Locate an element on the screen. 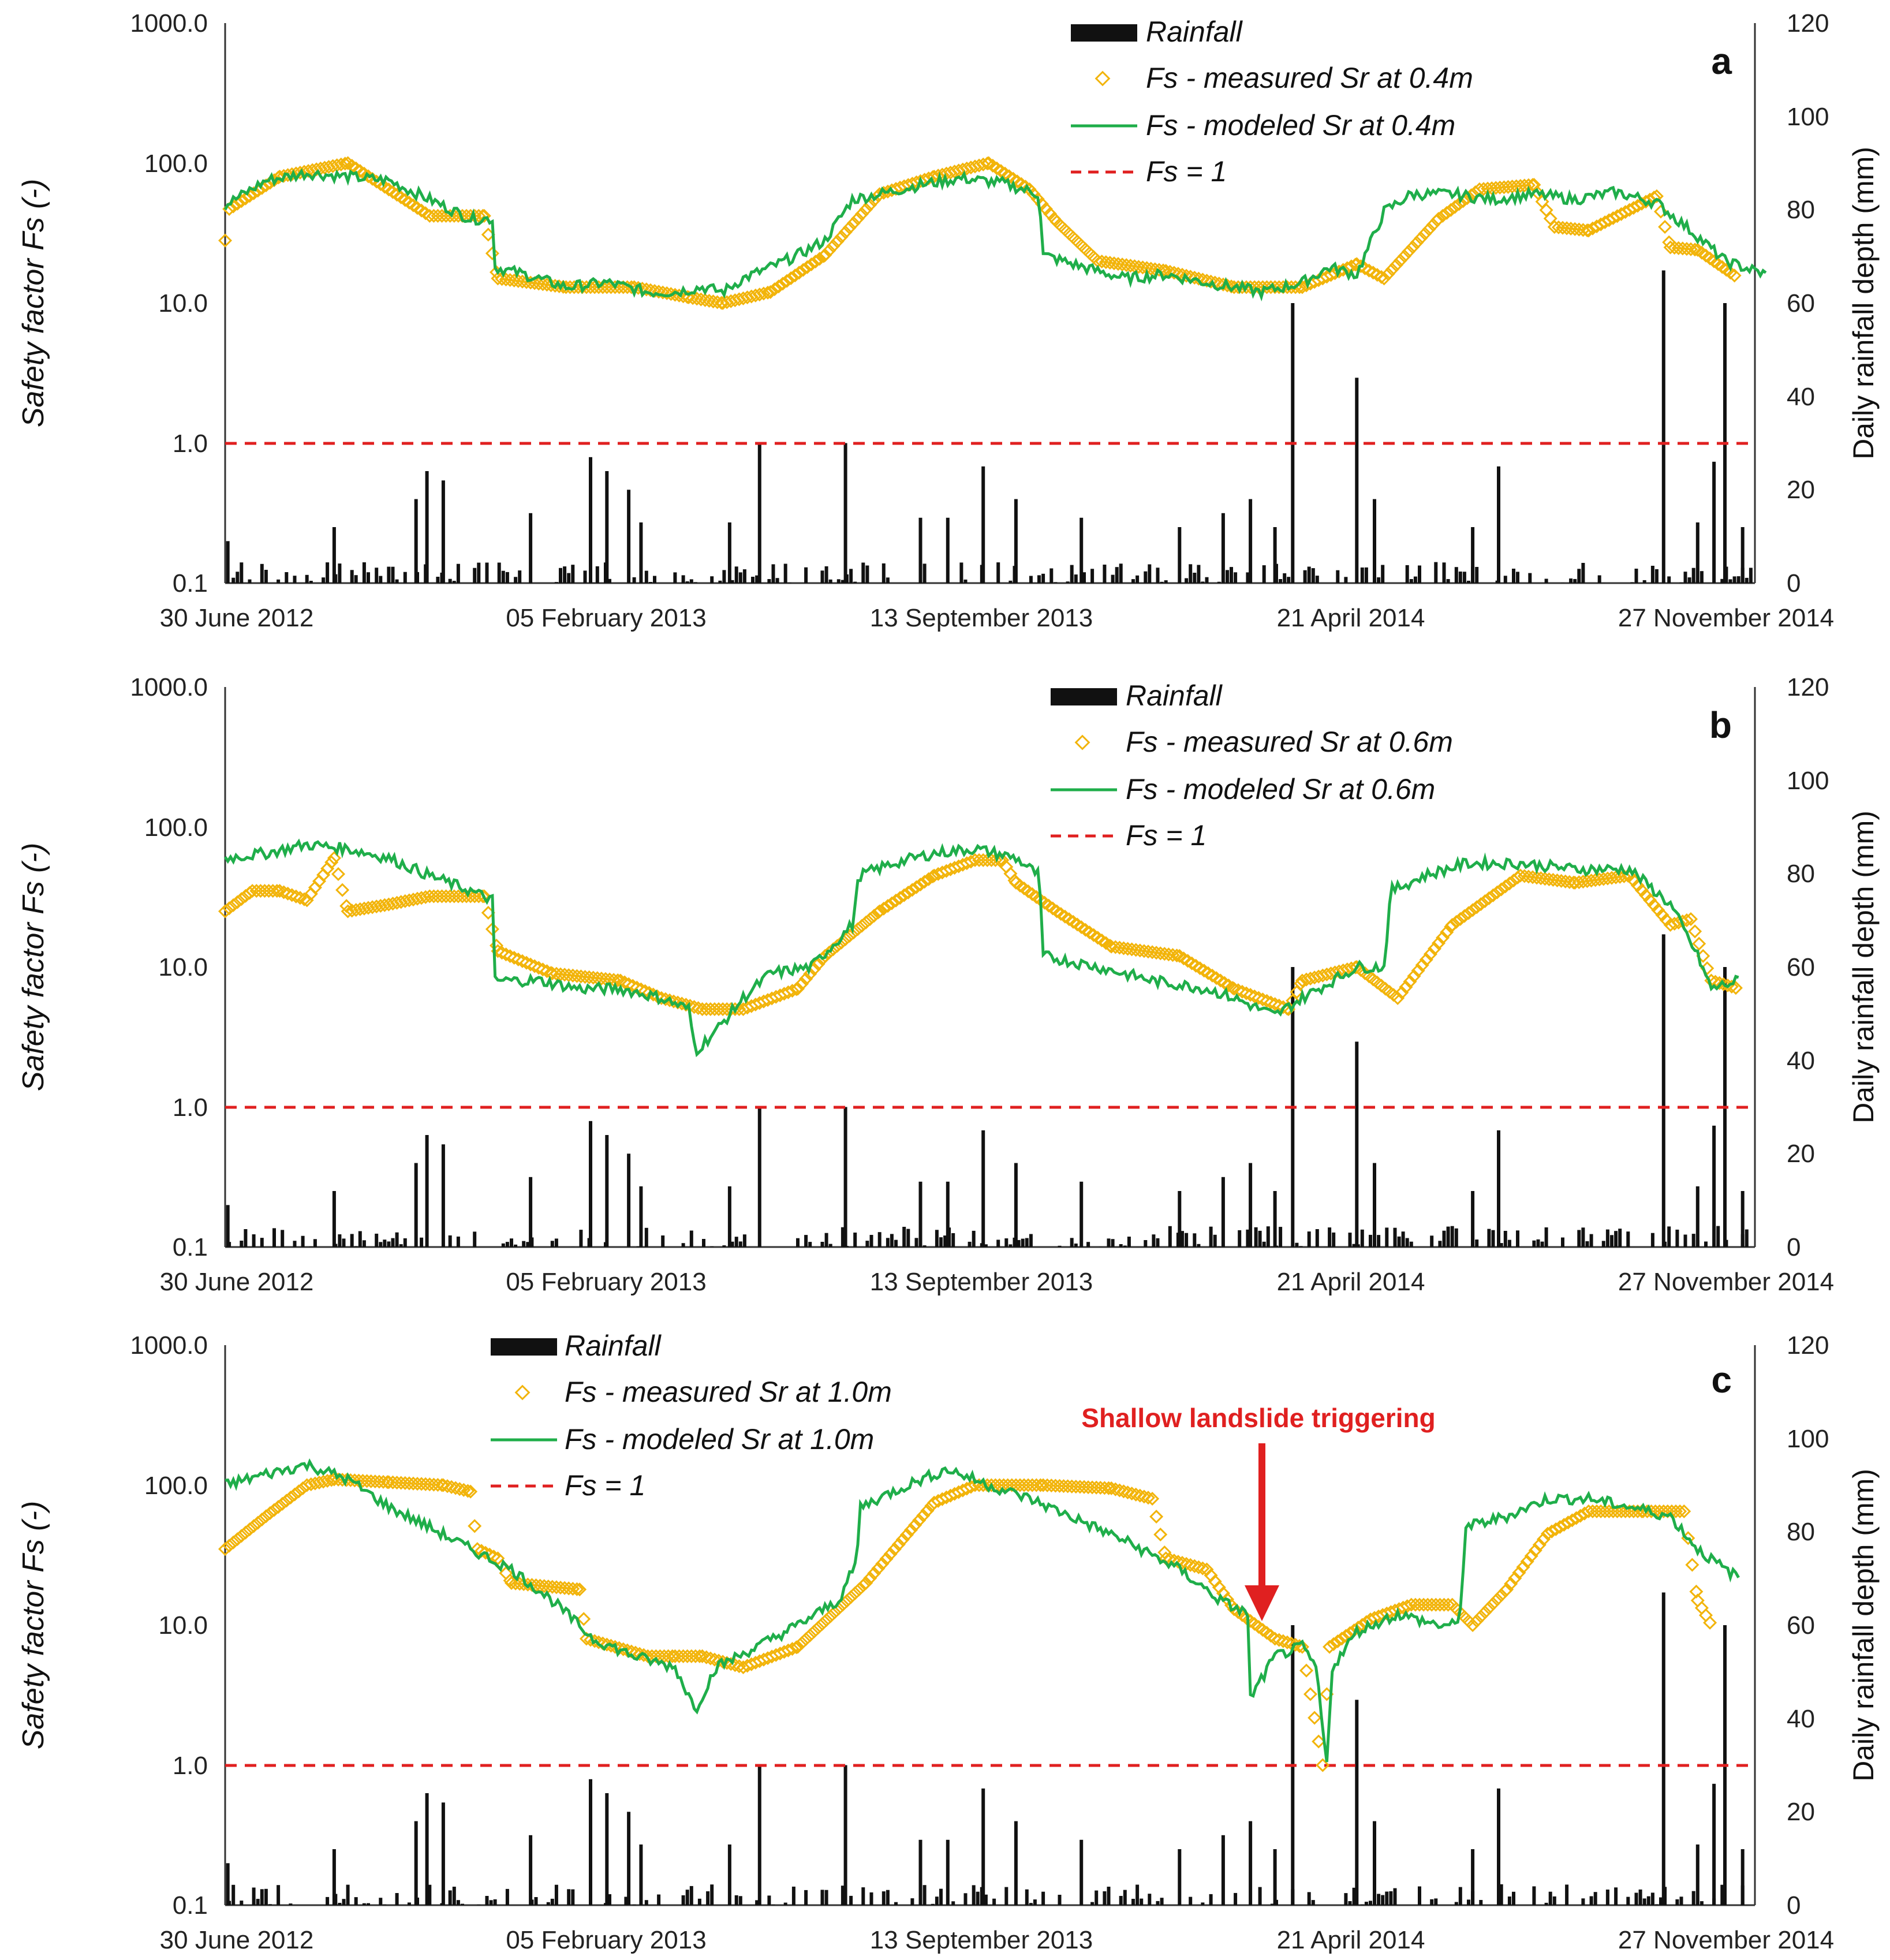 The image size is (1890, 1960). legend-label: Rainfall is located at coordinates (1194, 32).